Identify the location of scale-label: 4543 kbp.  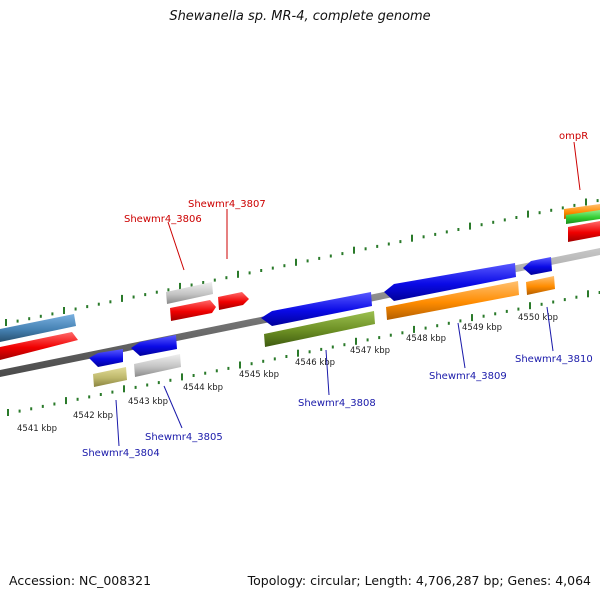
(148, 402).